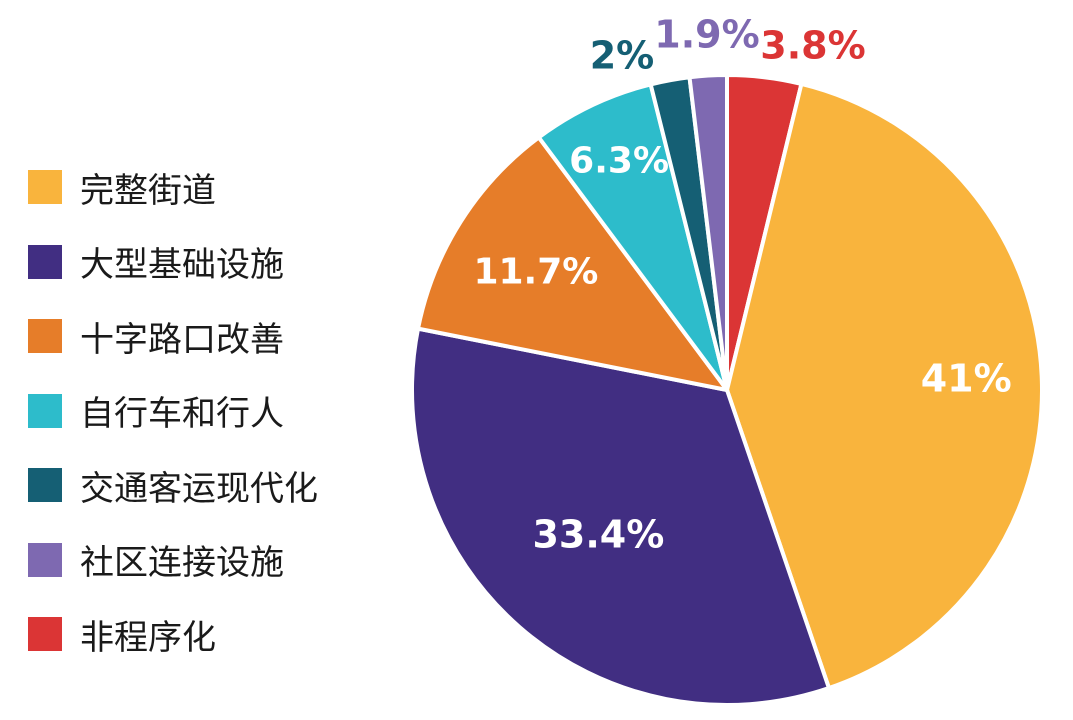  I want to click on legend-label: 社区连接设施, so click(182, 563).